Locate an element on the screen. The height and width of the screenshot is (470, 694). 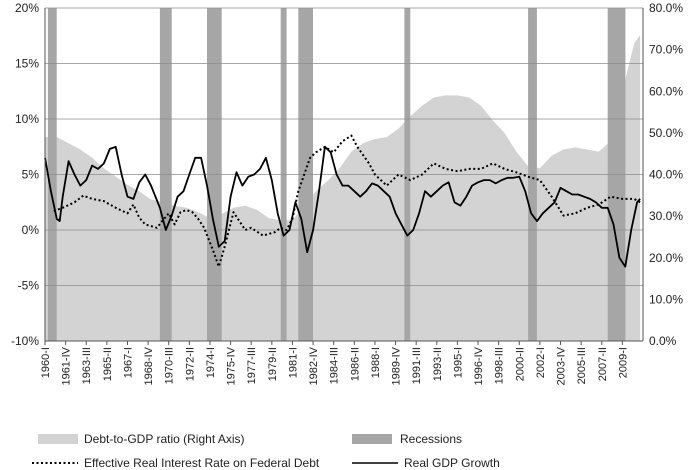
x-tick-label: 2000-II is located at coordinates (520, 364).